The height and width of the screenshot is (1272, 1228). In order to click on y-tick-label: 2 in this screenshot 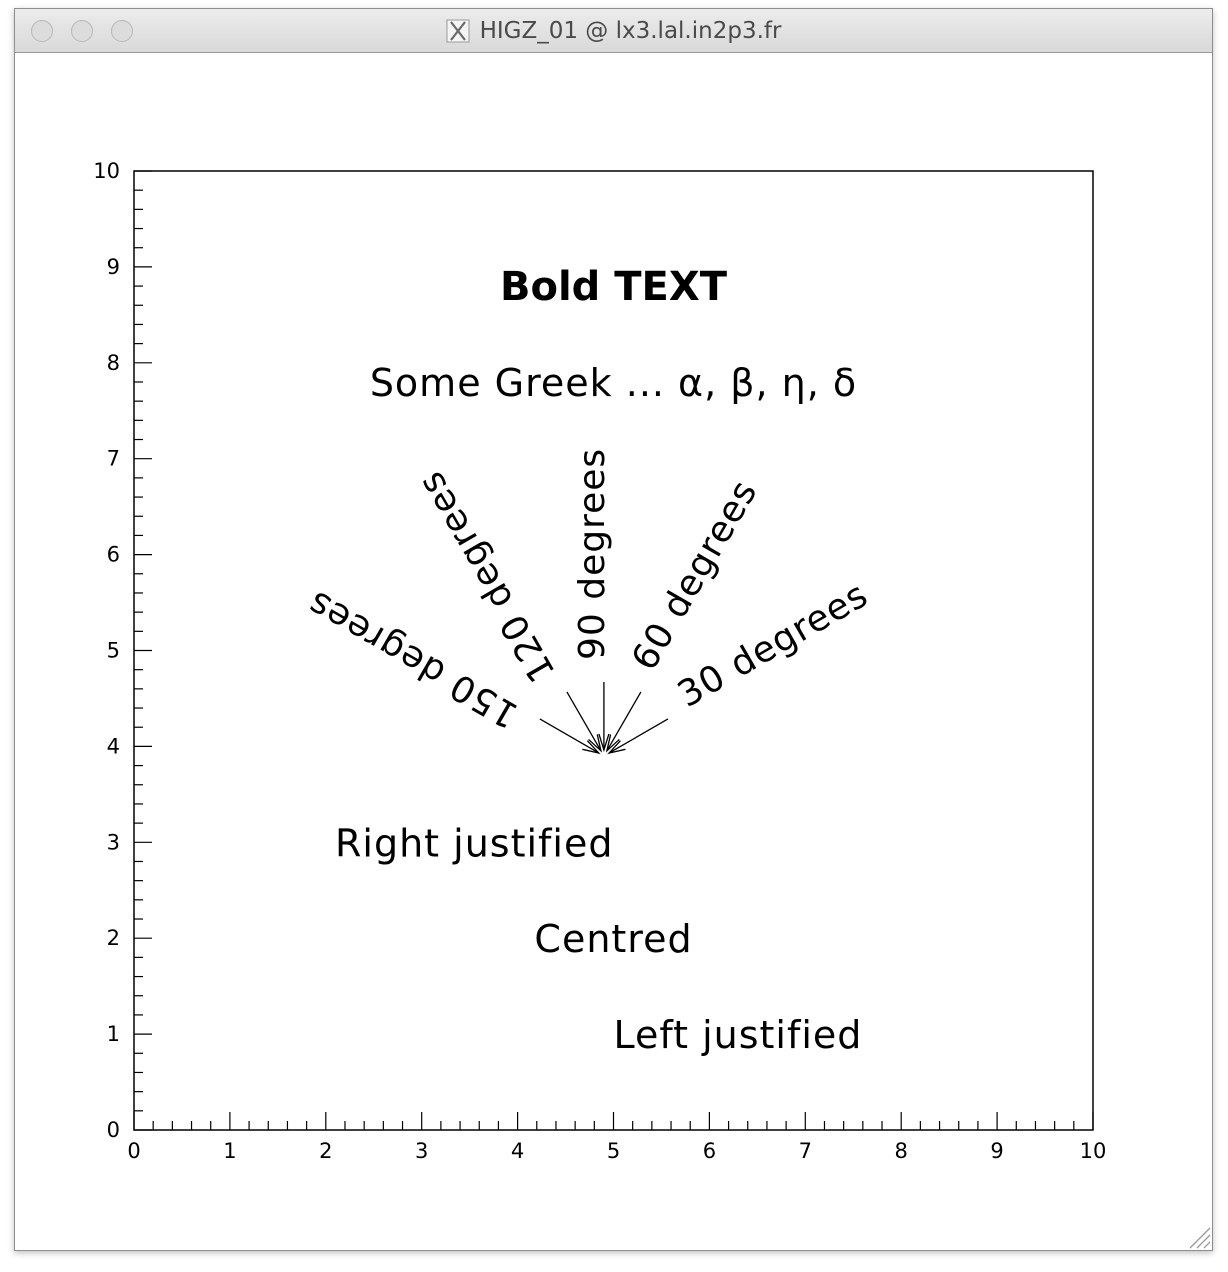, I will do `click(113, 938)`.